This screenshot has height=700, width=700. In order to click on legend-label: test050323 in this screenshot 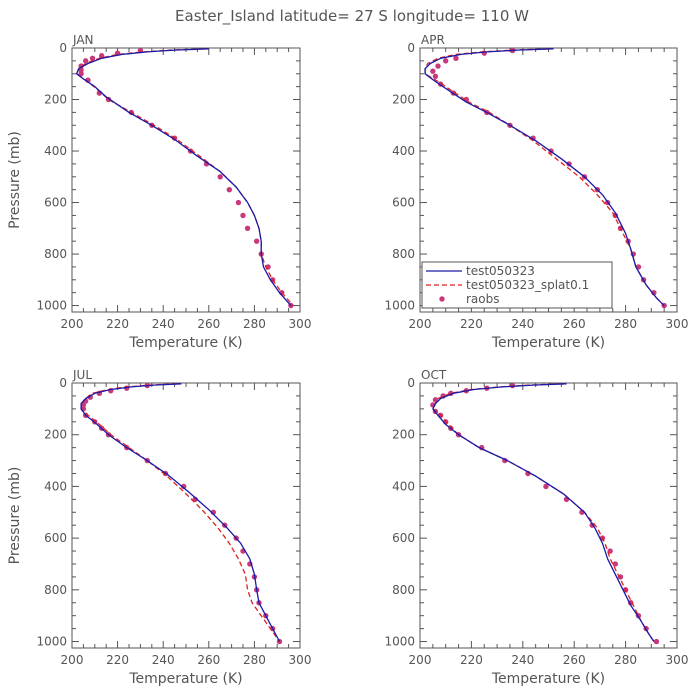, I will do `click(500, 271)`.